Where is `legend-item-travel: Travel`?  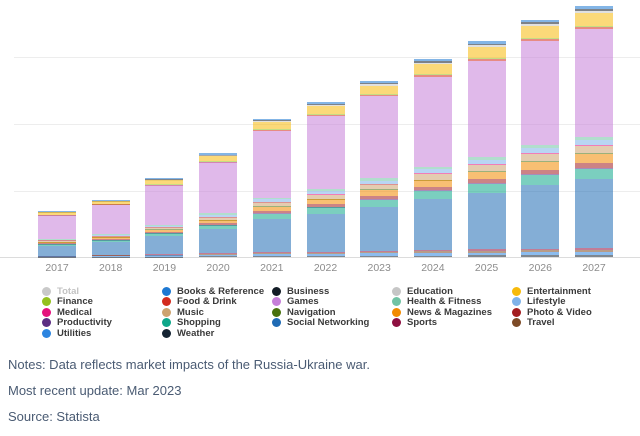
legend-item-travel: Travel is located at coordinates (552, 323).